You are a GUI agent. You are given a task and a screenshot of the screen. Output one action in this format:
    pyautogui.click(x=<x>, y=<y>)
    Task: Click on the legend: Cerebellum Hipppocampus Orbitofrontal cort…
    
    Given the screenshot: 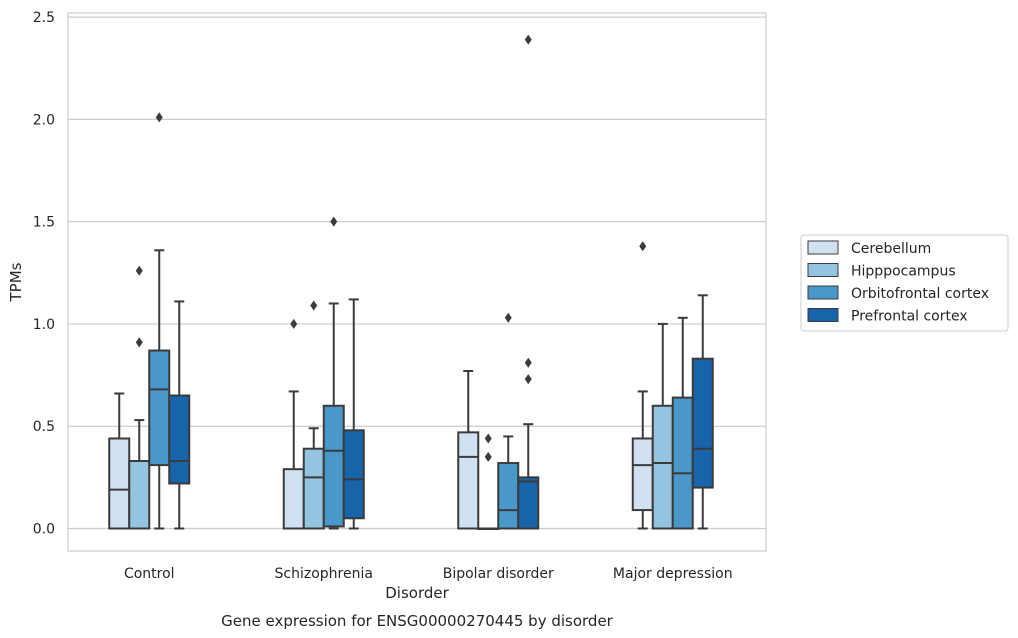 What is the action you would take?
    pyautogui.click(x=904, y=283)
    